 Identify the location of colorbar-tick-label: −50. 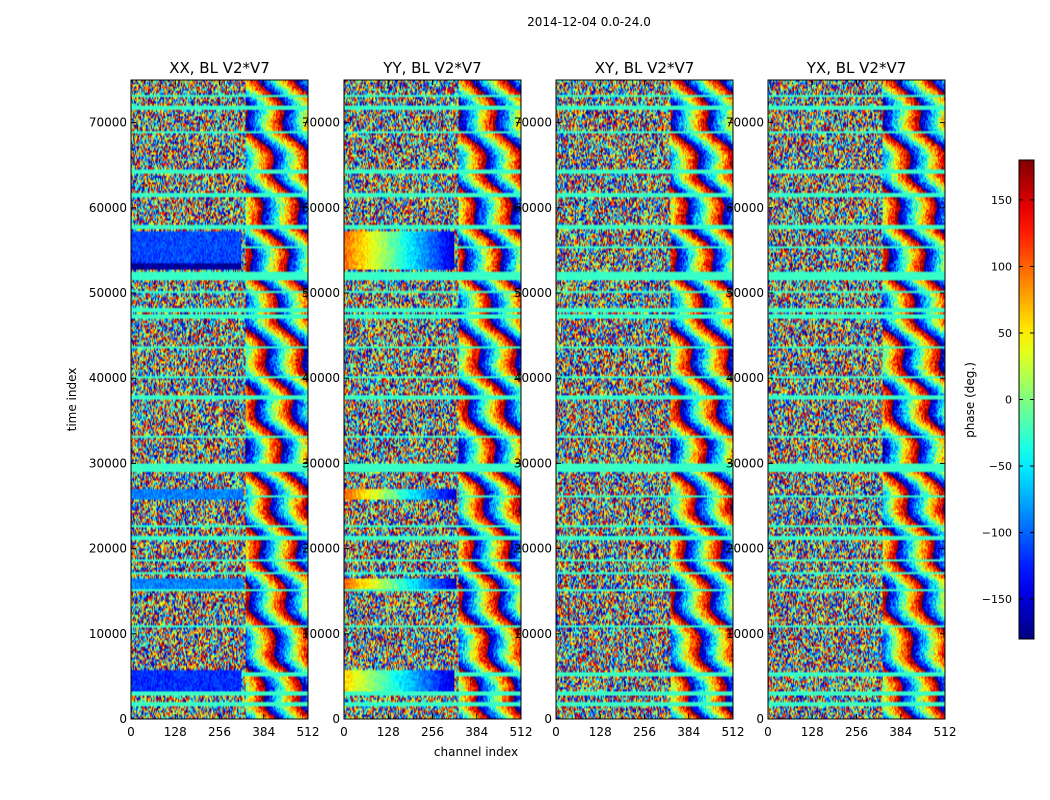
(1000, 466).